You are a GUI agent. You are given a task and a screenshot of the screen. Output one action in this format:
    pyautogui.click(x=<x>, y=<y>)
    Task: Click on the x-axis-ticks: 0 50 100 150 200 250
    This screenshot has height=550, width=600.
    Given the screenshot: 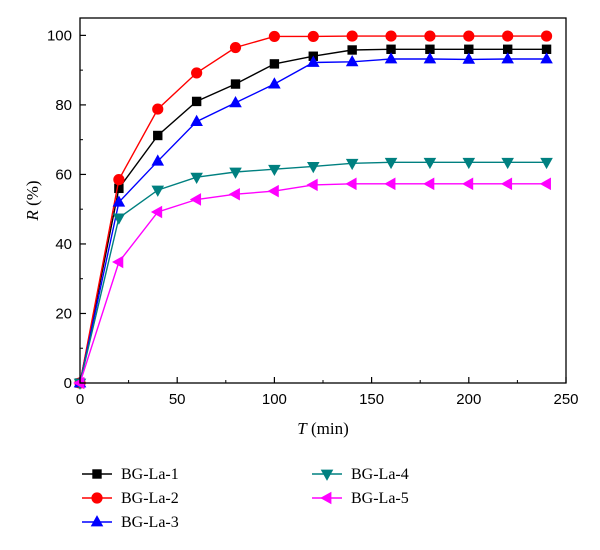 What is the action you would take?
    pyautogui.click(x=327, y=392)
    